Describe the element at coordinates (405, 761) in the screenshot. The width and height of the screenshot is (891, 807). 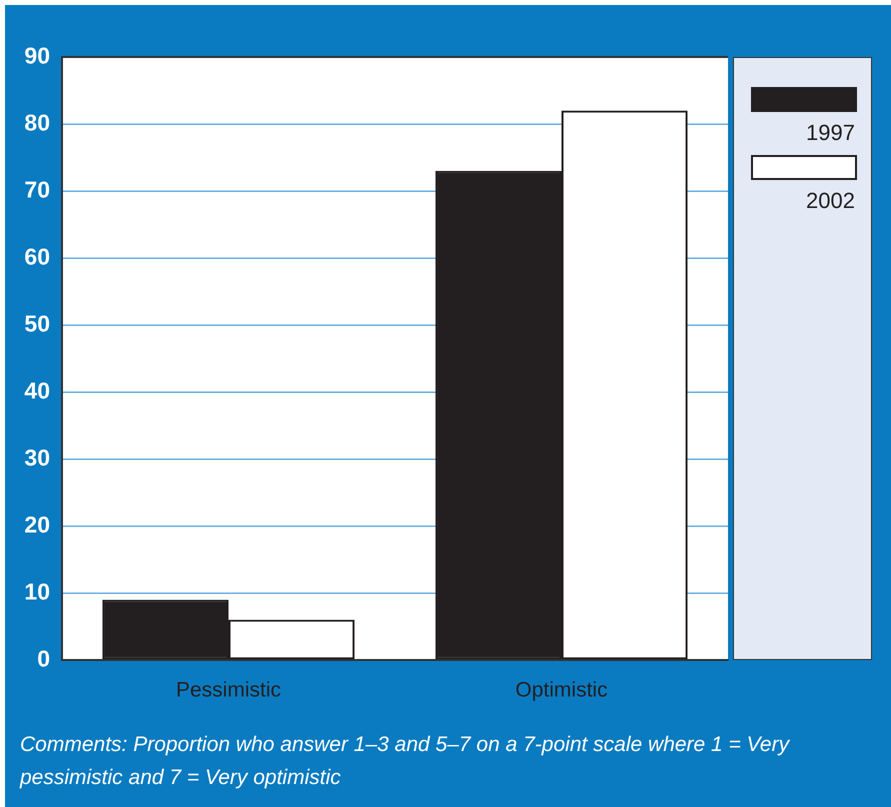
I see `text: Comments: Proportion who answer 1–3 and 5–7 on a 7-point scale where 1 = Very pessimistic and 7 = Very optimistic` at that location.